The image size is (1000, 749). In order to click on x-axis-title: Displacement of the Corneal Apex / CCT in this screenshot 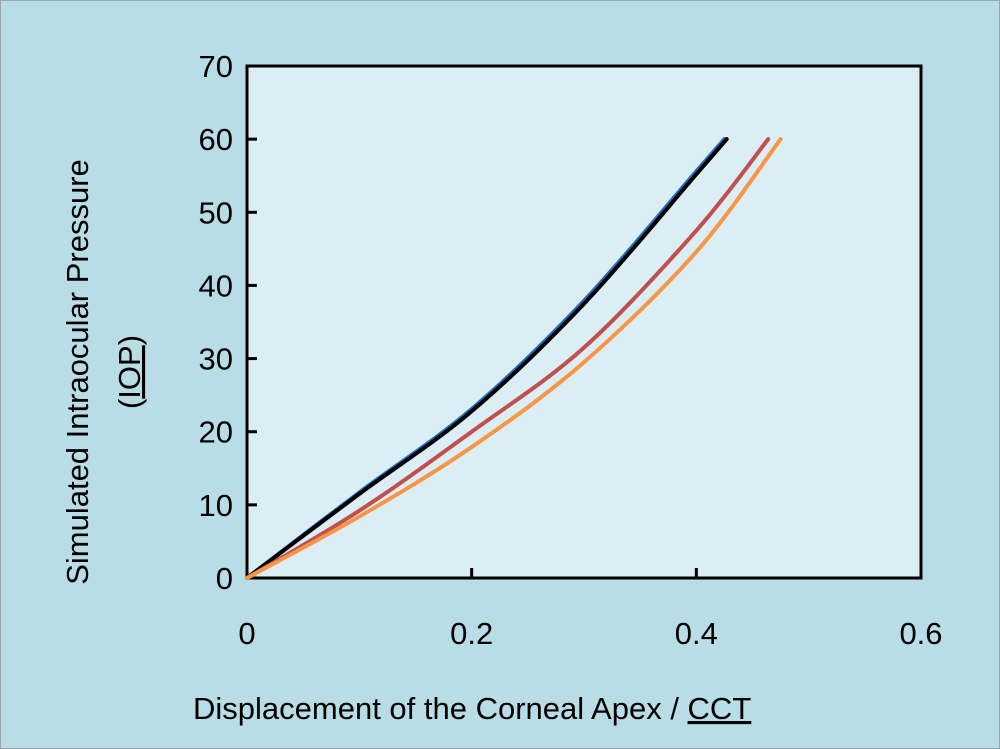, I will do `click(472, 708)`.